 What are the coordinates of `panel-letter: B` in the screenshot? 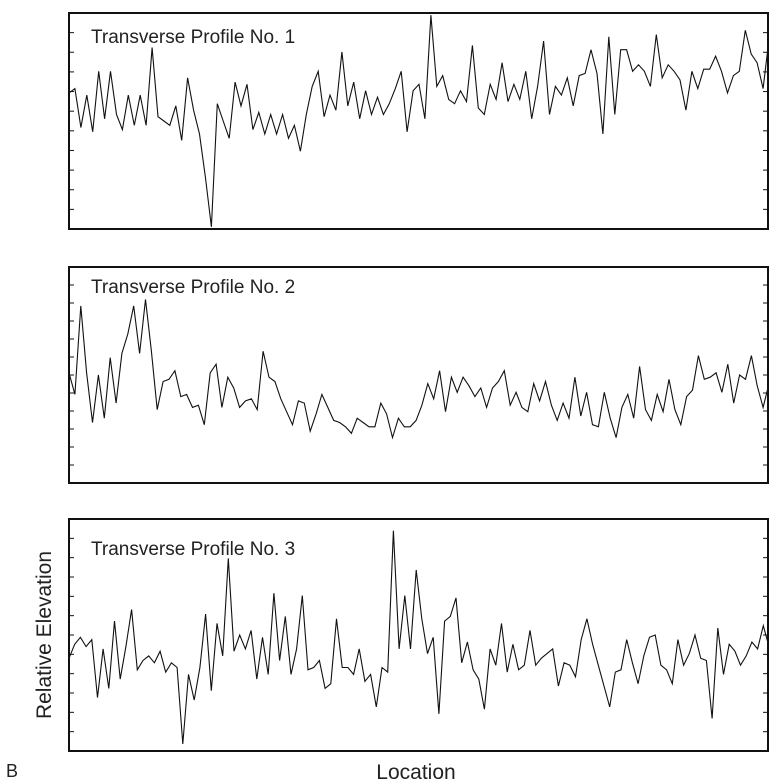 It's located at (12, 771).